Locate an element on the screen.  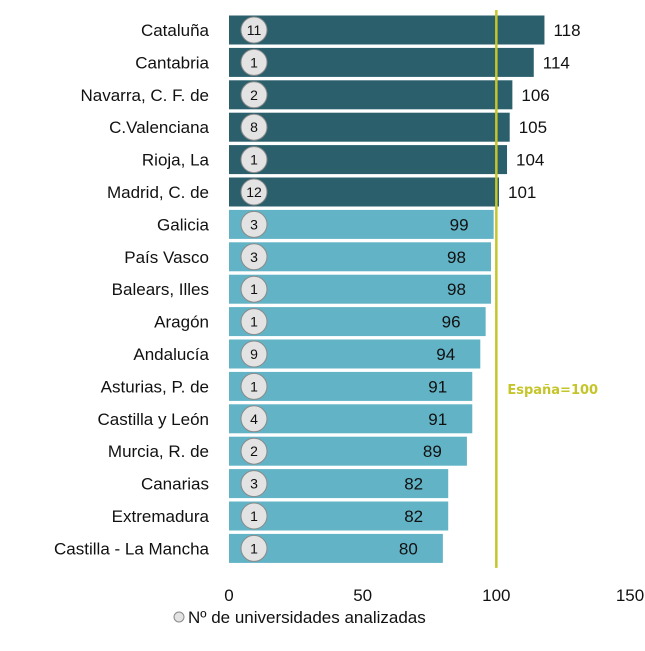
category-label: Aragón is located at coordinates (181, 322).